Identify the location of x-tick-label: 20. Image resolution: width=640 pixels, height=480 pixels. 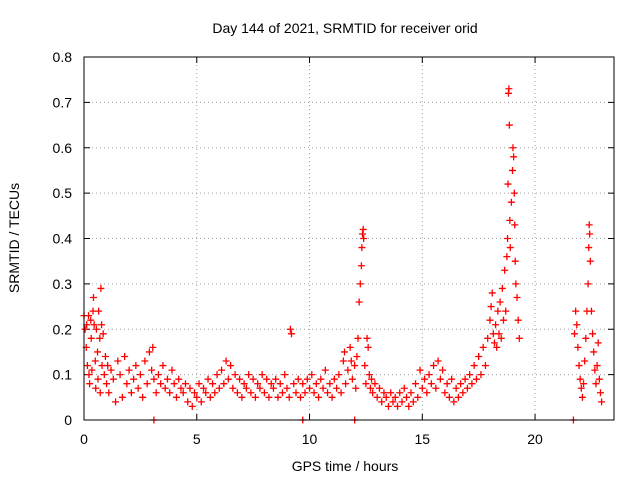
(535, 439).